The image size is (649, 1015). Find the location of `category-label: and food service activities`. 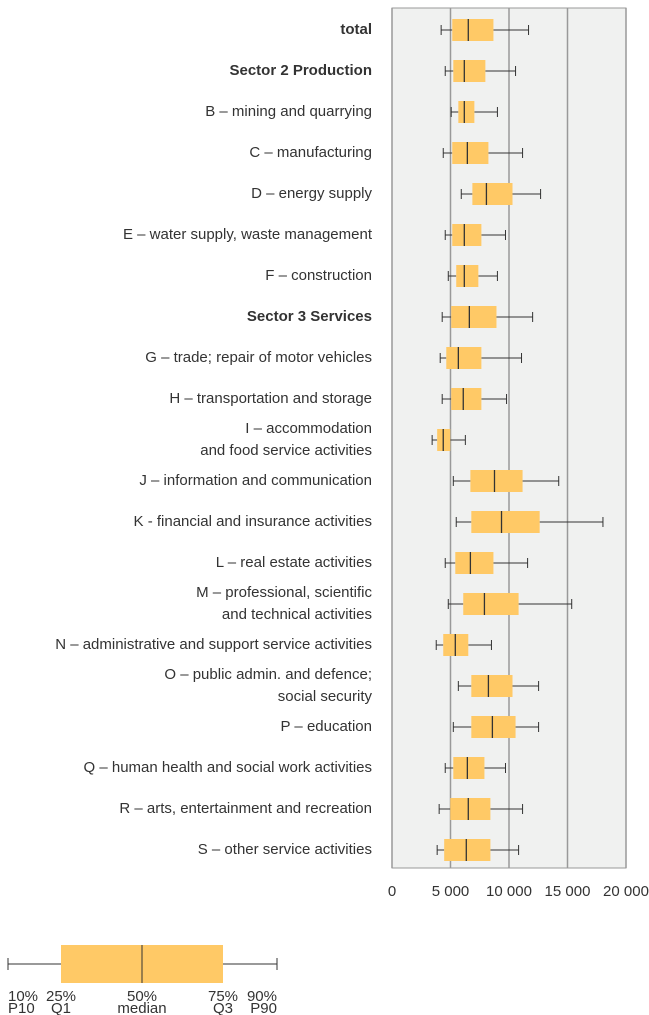

category-label: and food service activities is located at coordinates (286, 450).